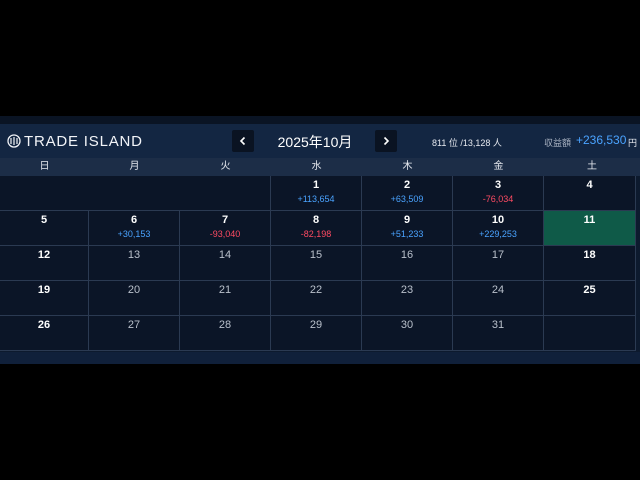  What do you see at coordinates (498, 185) in the screenshot?
I see `day-number: 3` at bounding box center [498, 185].